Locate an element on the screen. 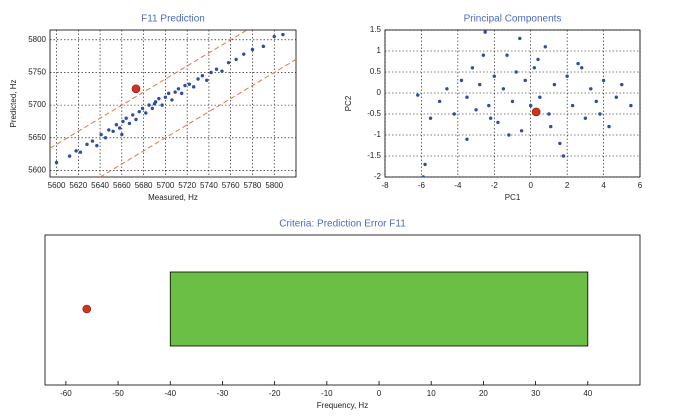 This screenshot has width=680, height=420. y-axis-label: Predicted, Hz is located at coordinates (13, 103).